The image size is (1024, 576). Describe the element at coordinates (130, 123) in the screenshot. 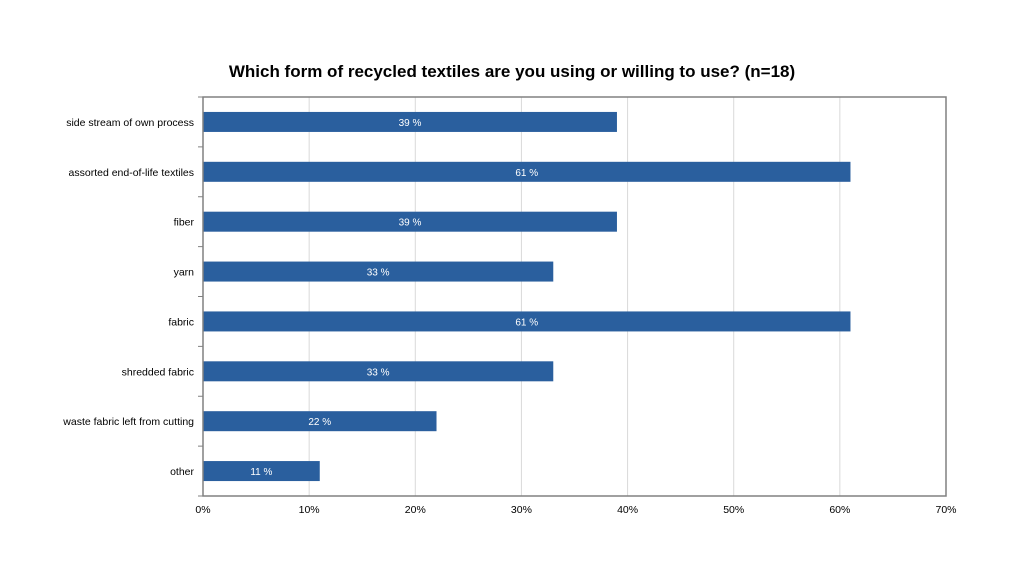

I see `category-label: side stream of own process` at that location.